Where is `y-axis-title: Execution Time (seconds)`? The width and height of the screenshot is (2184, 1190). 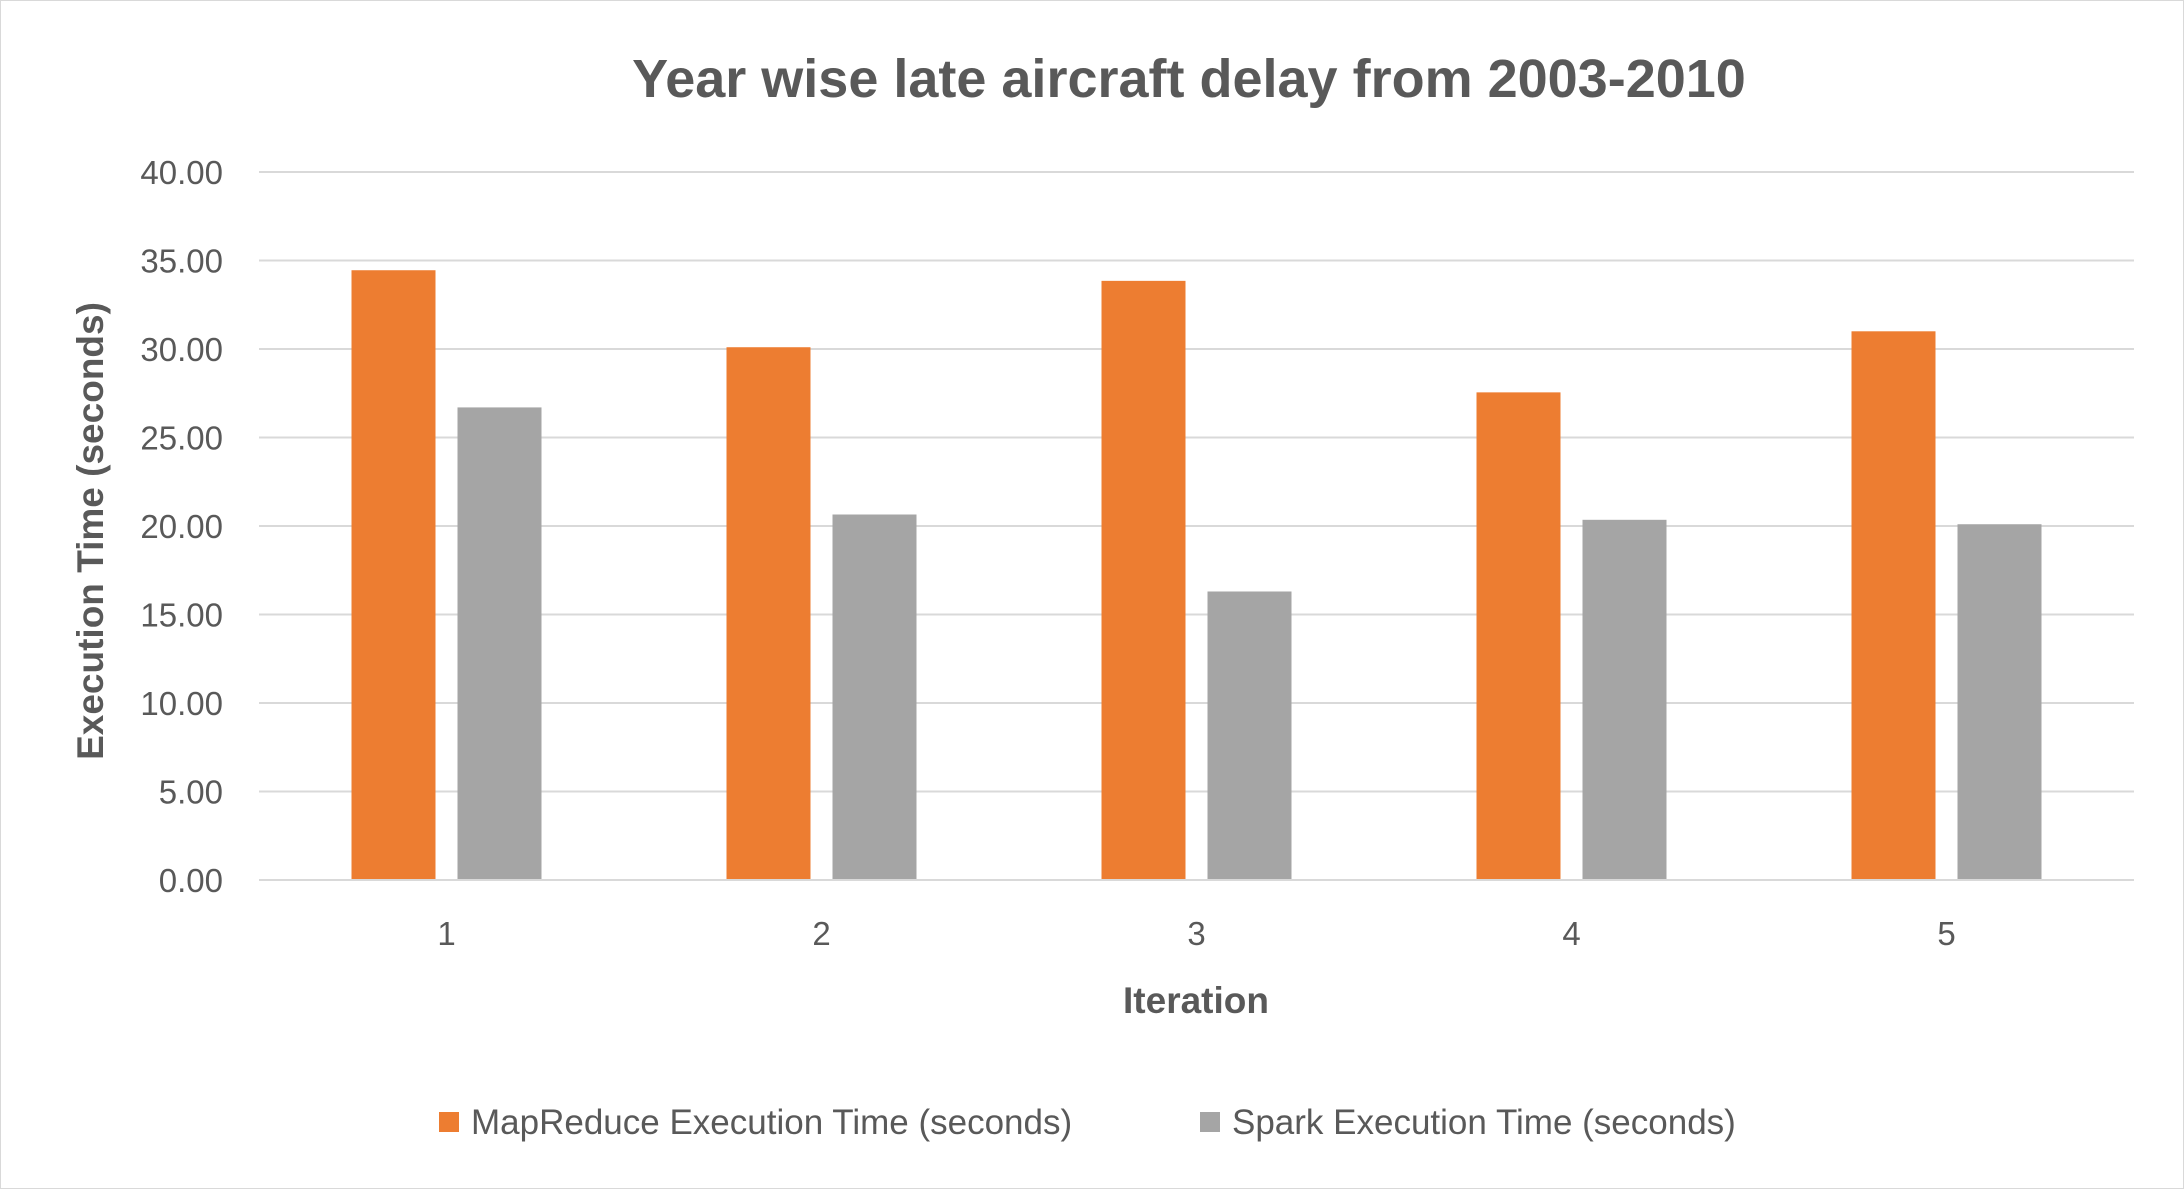 y-axis-title: Execution Time (seconds) is located at coordinates (90, 531).